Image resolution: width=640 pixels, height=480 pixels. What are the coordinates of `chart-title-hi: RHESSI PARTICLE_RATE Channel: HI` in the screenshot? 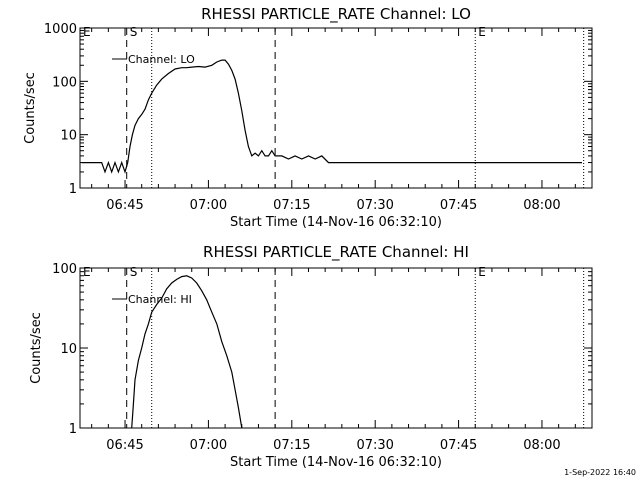 It's located at (336, 252).